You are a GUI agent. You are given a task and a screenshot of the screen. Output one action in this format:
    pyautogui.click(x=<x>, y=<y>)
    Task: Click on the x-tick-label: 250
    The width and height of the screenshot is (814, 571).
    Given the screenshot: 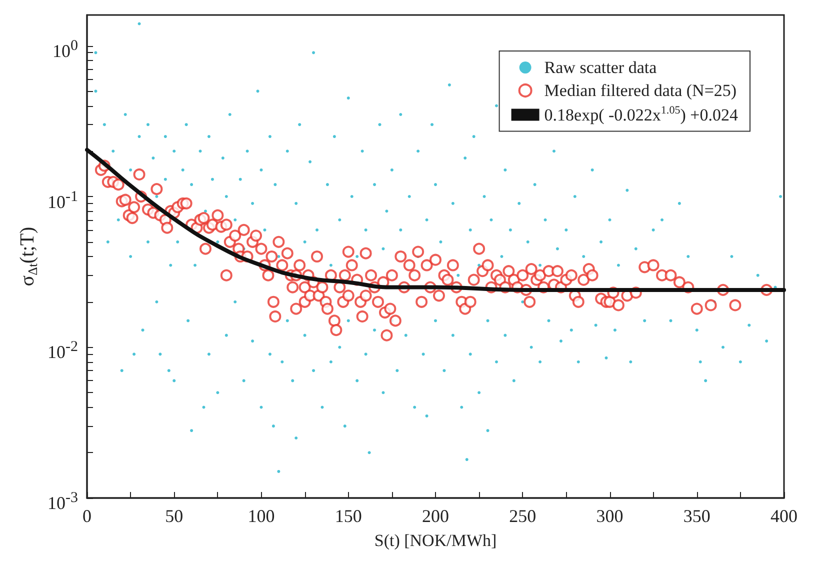 What is the action you would take?
    pyautogui.click(x=522, y=516)
    